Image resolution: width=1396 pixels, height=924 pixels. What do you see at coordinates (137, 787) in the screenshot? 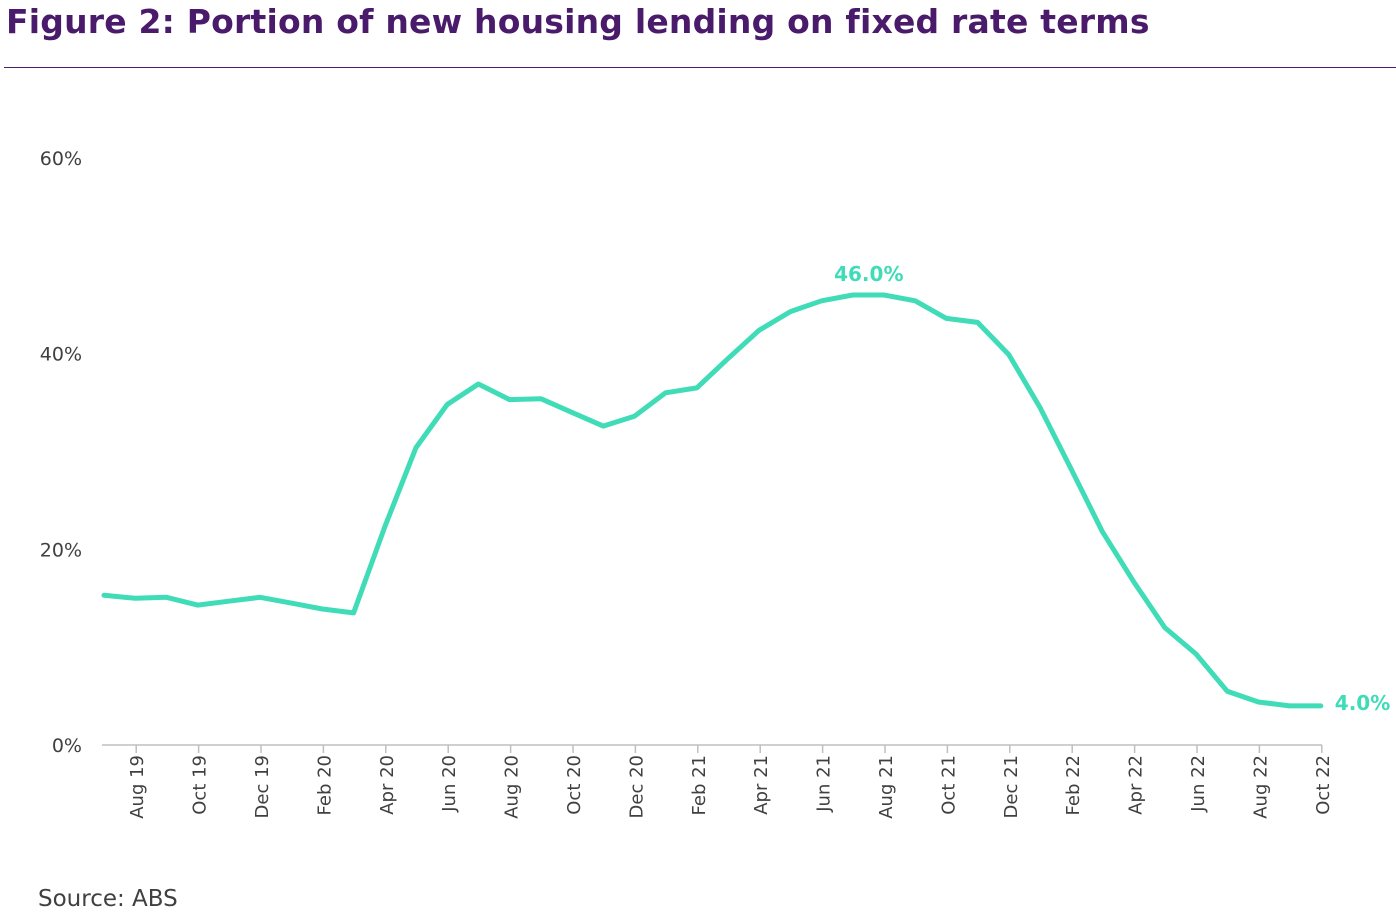
I see `x-tick-label: Aug 19` at bounding box center [137, 787].